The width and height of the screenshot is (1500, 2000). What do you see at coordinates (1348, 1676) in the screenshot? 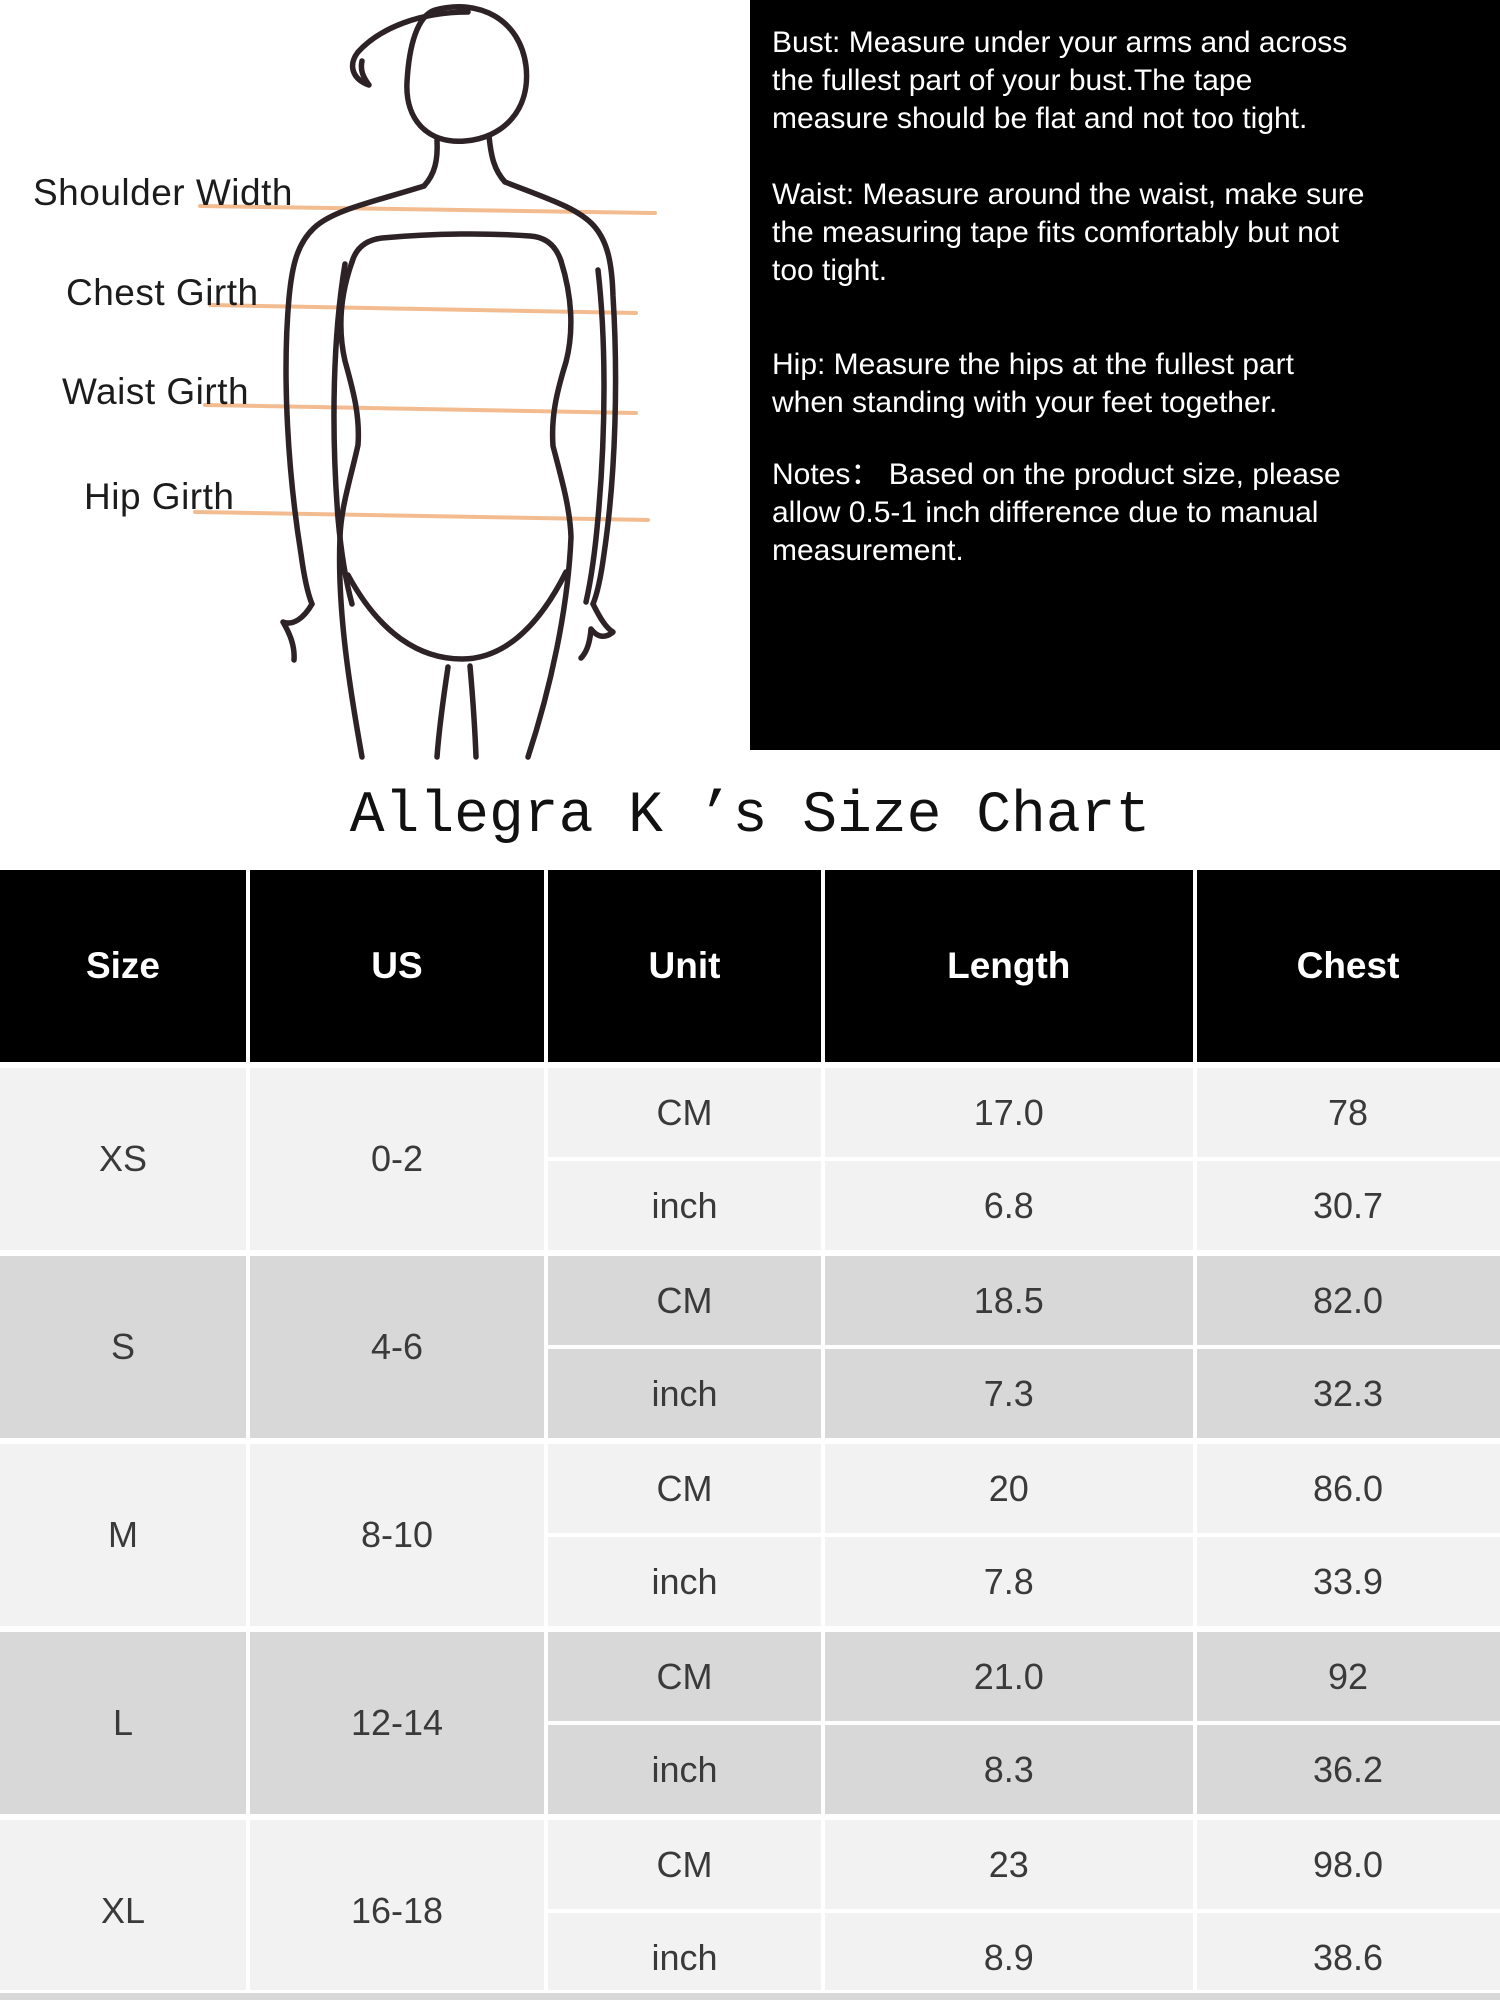
I see `cell-chest: 92` at bounding box center [1348, 1676].